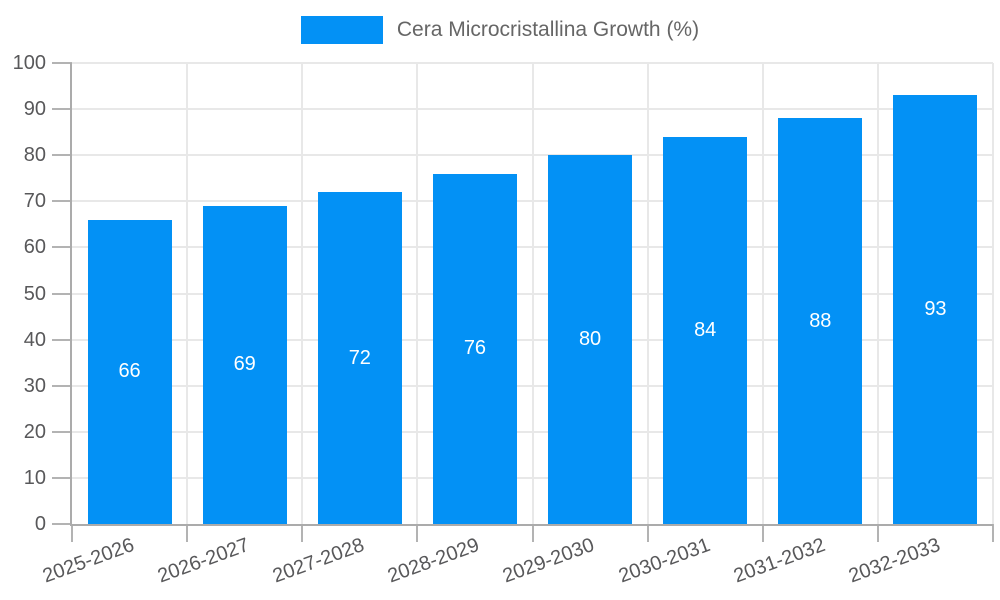 Image resolution: width=1000 pixels, height=600 pixels. Describe the element at coordinates (318, 561) in the screenshot. I see `x-axis-category-label: 2027-2028` at that location.